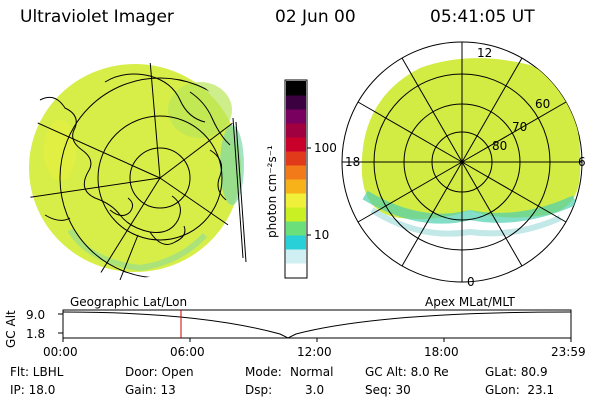 The width and height of the screenshot is (600, 400). Describe the element at coordinates (582, 162) in the screenshot. I see `mlt-label-6: 6` at that location.